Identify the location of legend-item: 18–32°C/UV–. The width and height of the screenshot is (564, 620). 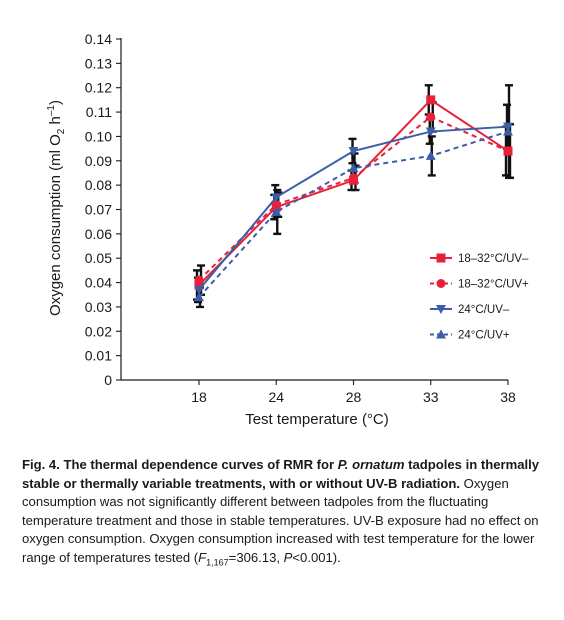
(479, 259).